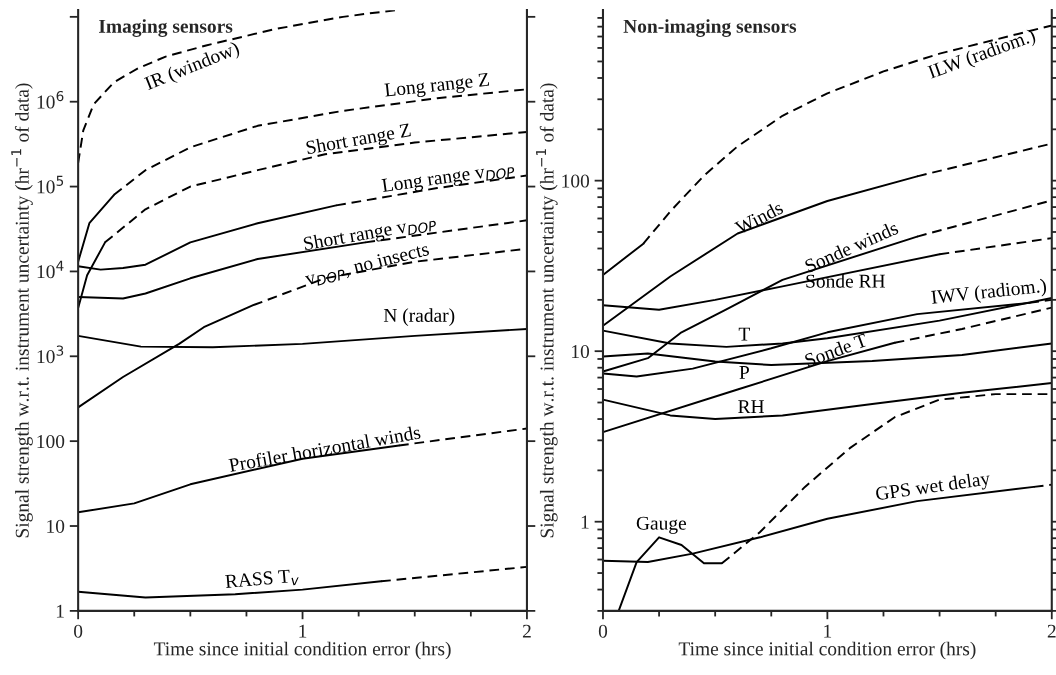  Describe the element at coordinates (661, 525) in the screenshot. I see `series-label: Gauge` at that location.